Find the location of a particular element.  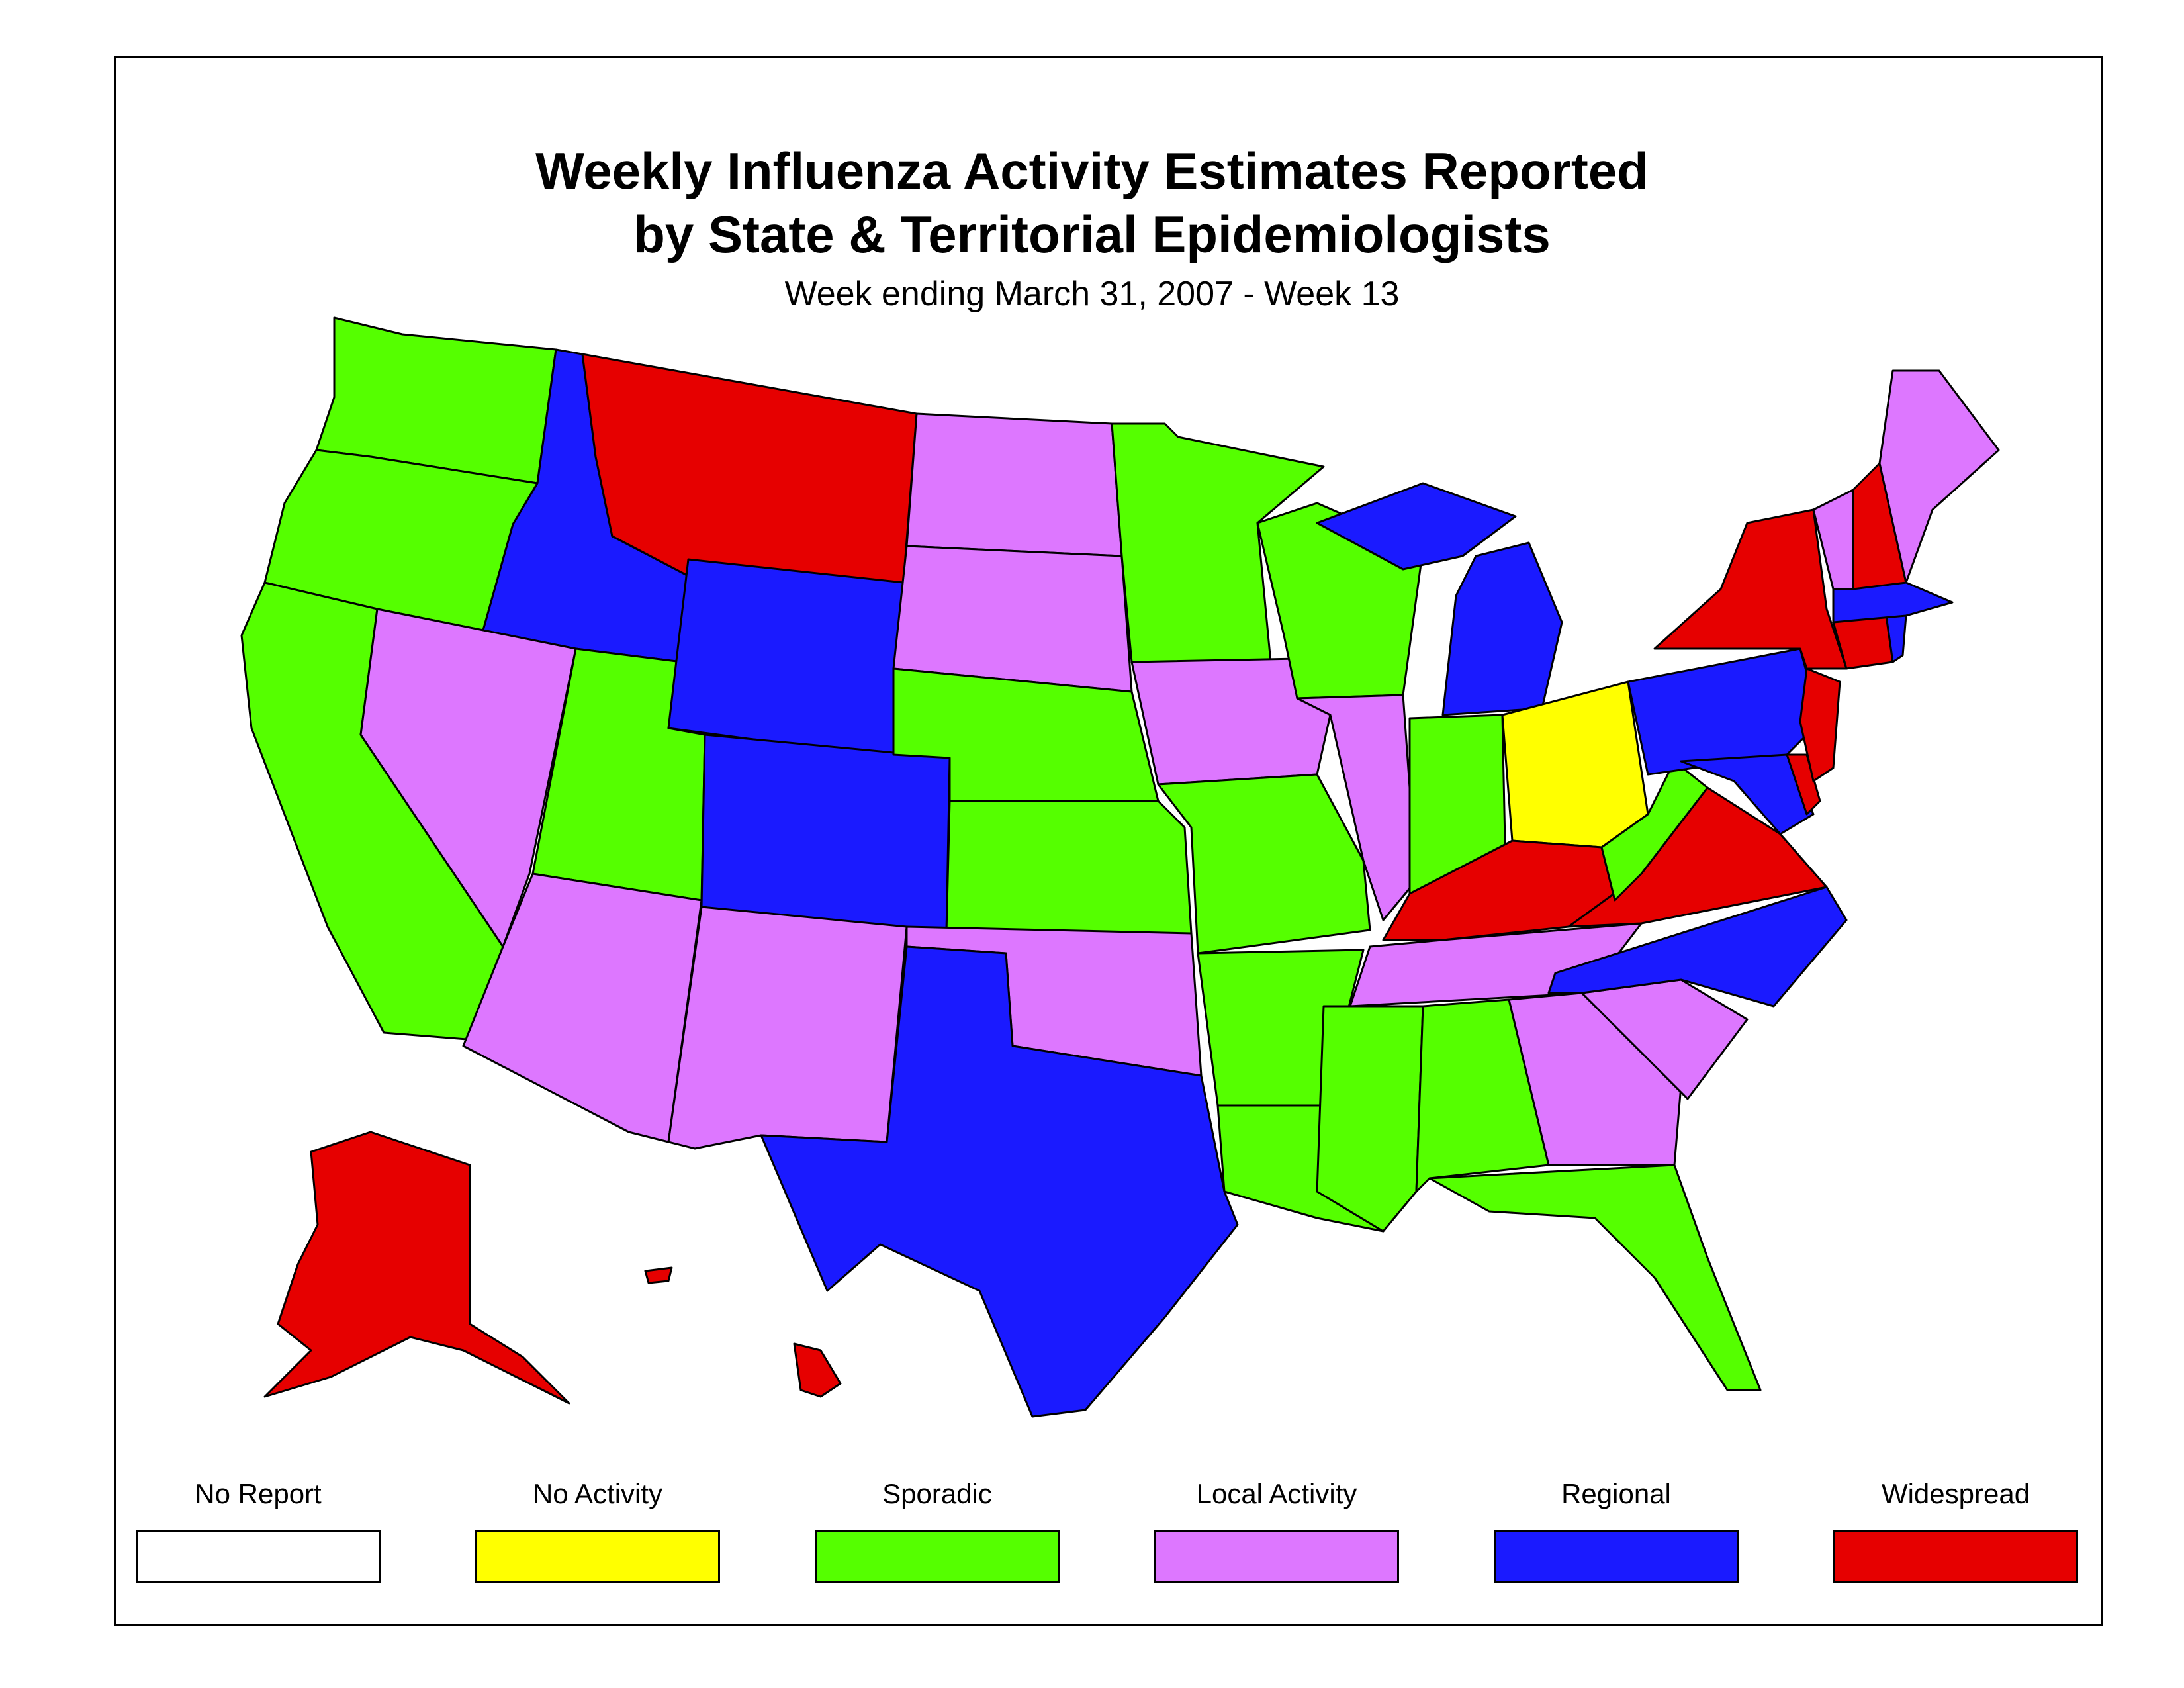

map-subtitle: Week ending March 31, 2007 - Week 13 is located at coordinates (1092, 294).